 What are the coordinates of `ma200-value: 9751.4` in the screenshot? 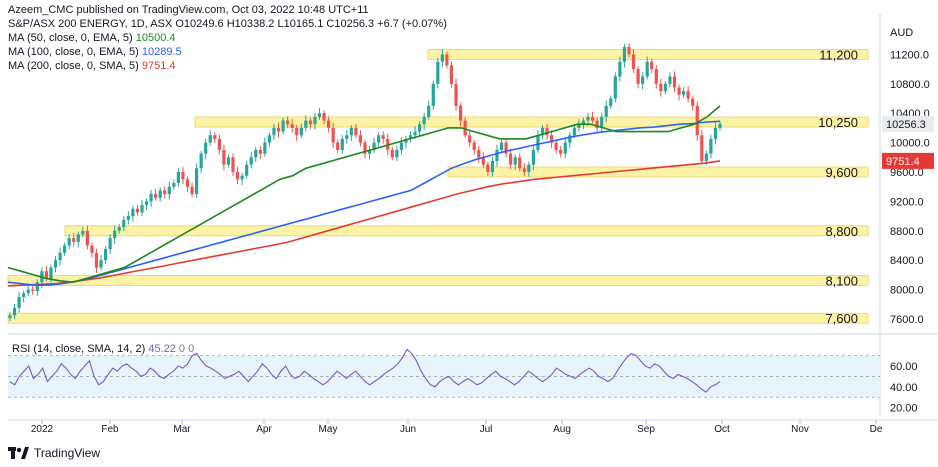 It's located at (158, 66).